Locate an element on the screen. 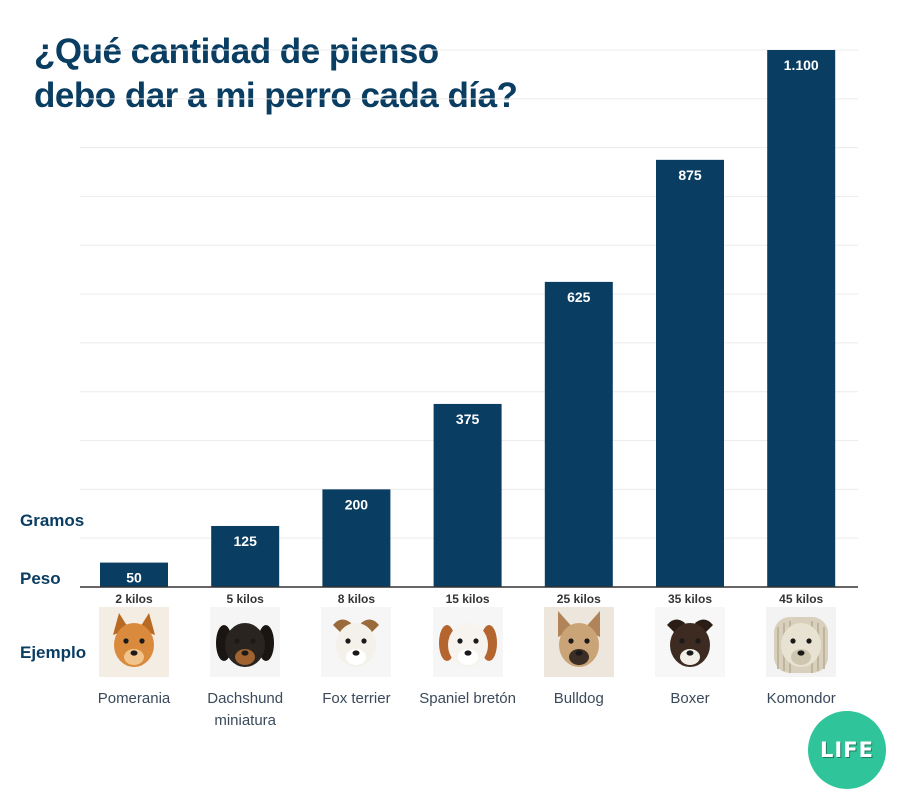 The width and height of the screenshot is (900, 800). boxer-dog-icon is located at coordinates (690, 642).